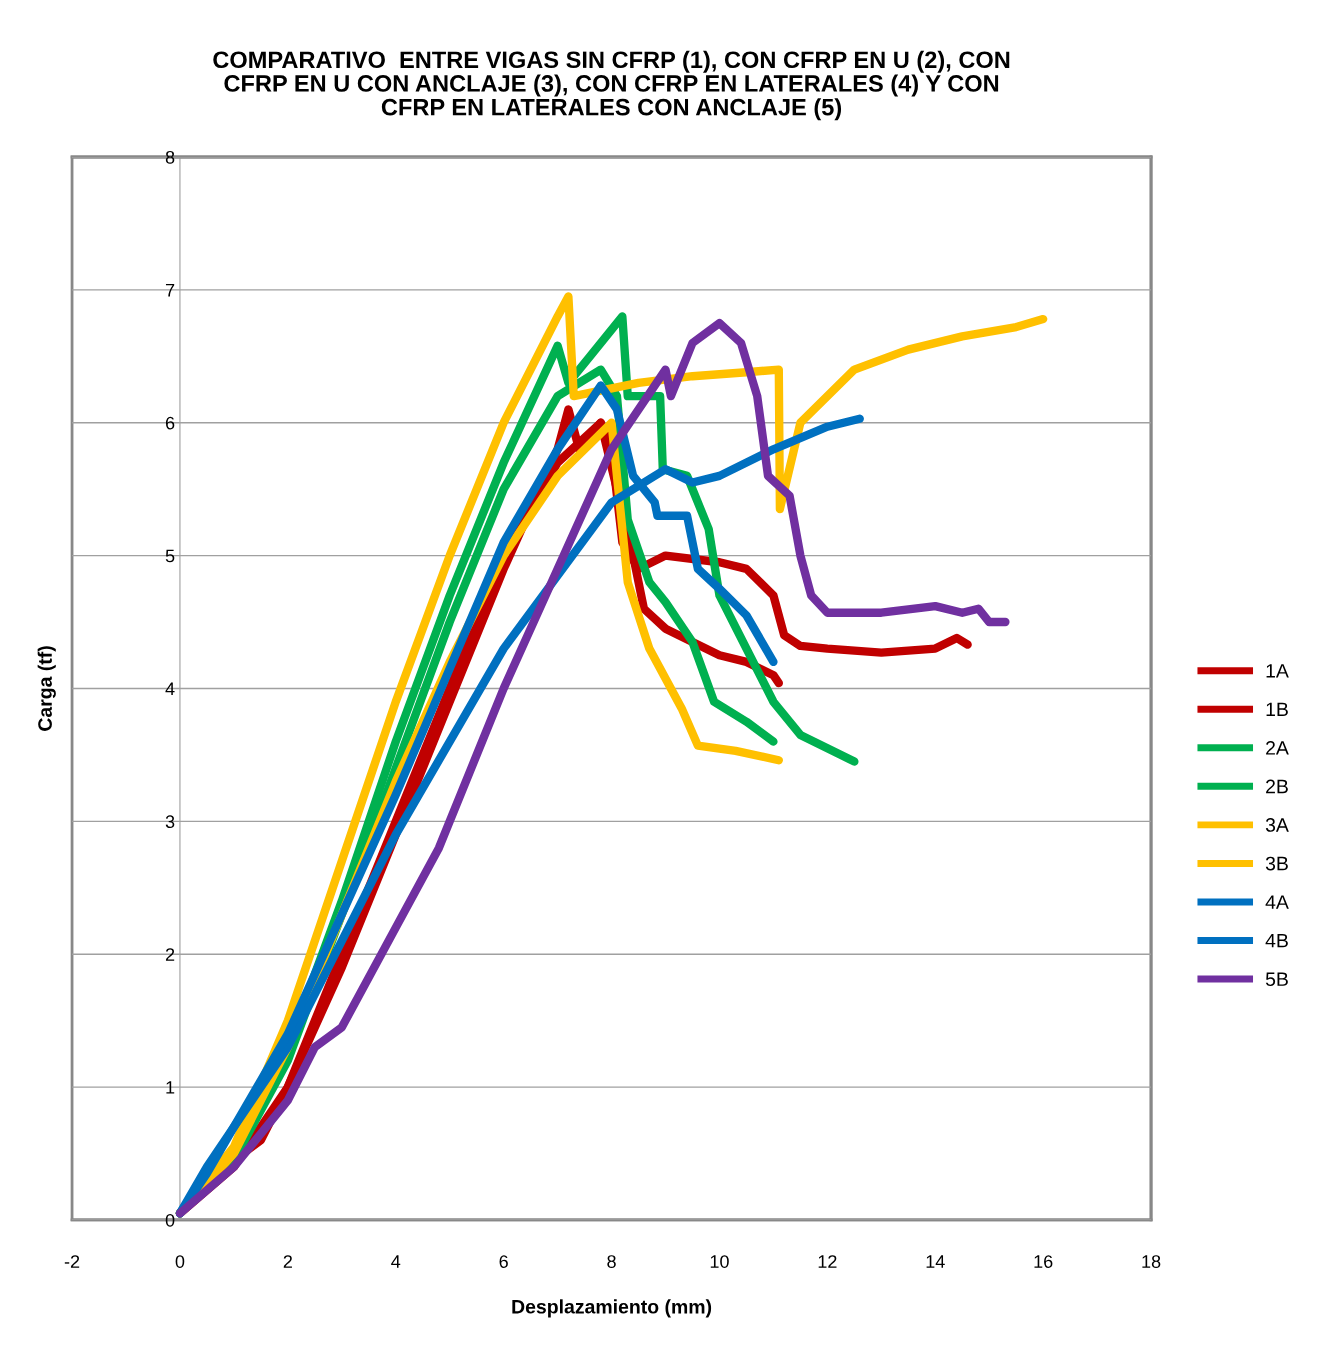 The width and height of the screenshot is (1322, 1351). I want to click on legend-label: 1B, so click(1277, 709).